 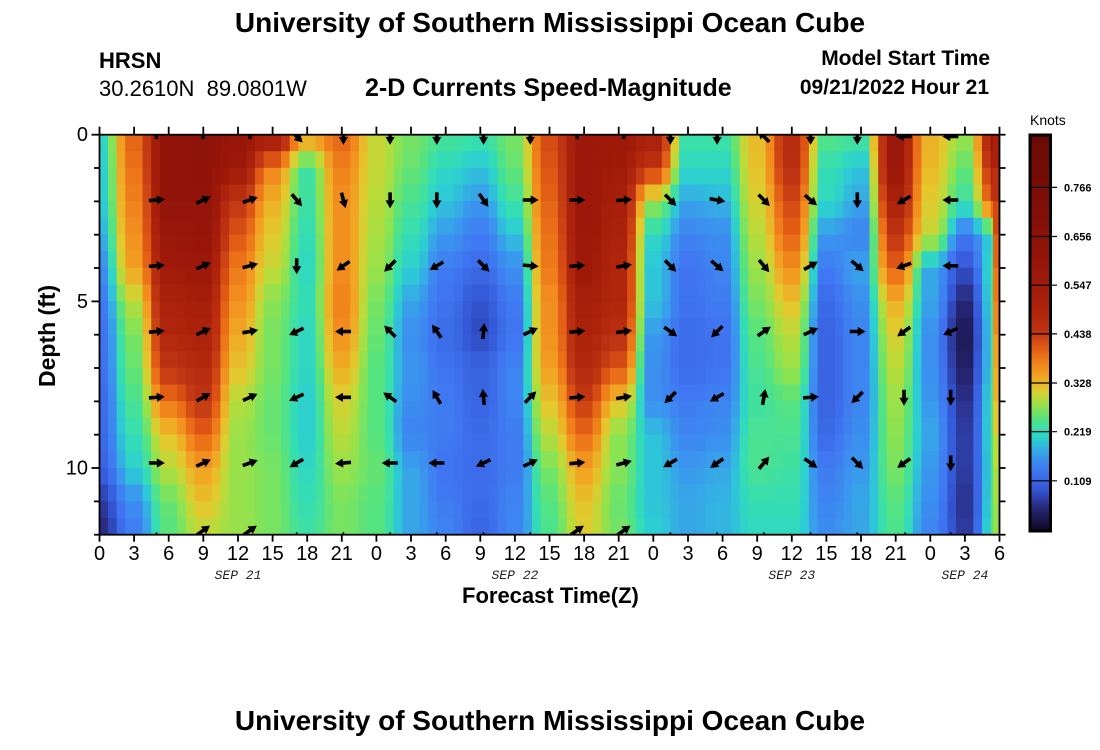 What do you see at coordinates (1078, 238) in the screenshot?
I see `svg-text: 0.656` at bounding box center [1078, 238].